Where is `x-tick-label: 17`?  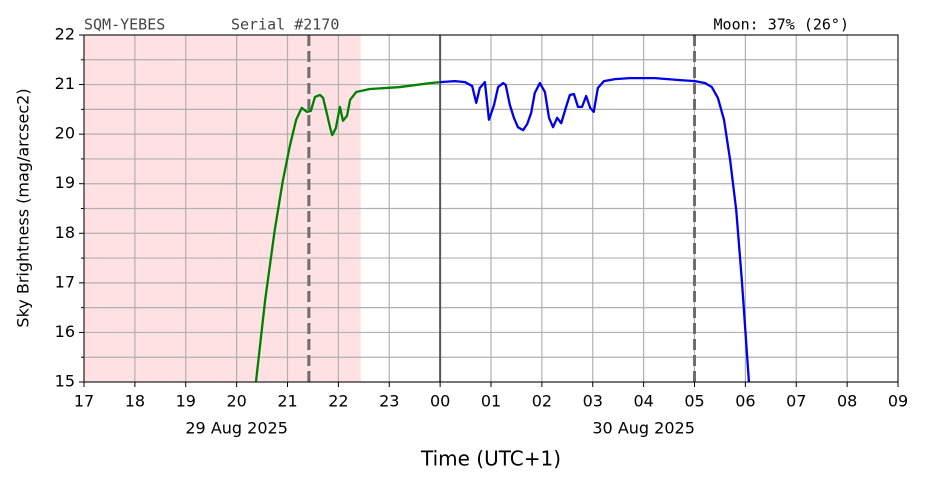 x-tick-label: 17 is located at coordinates (84, 401).